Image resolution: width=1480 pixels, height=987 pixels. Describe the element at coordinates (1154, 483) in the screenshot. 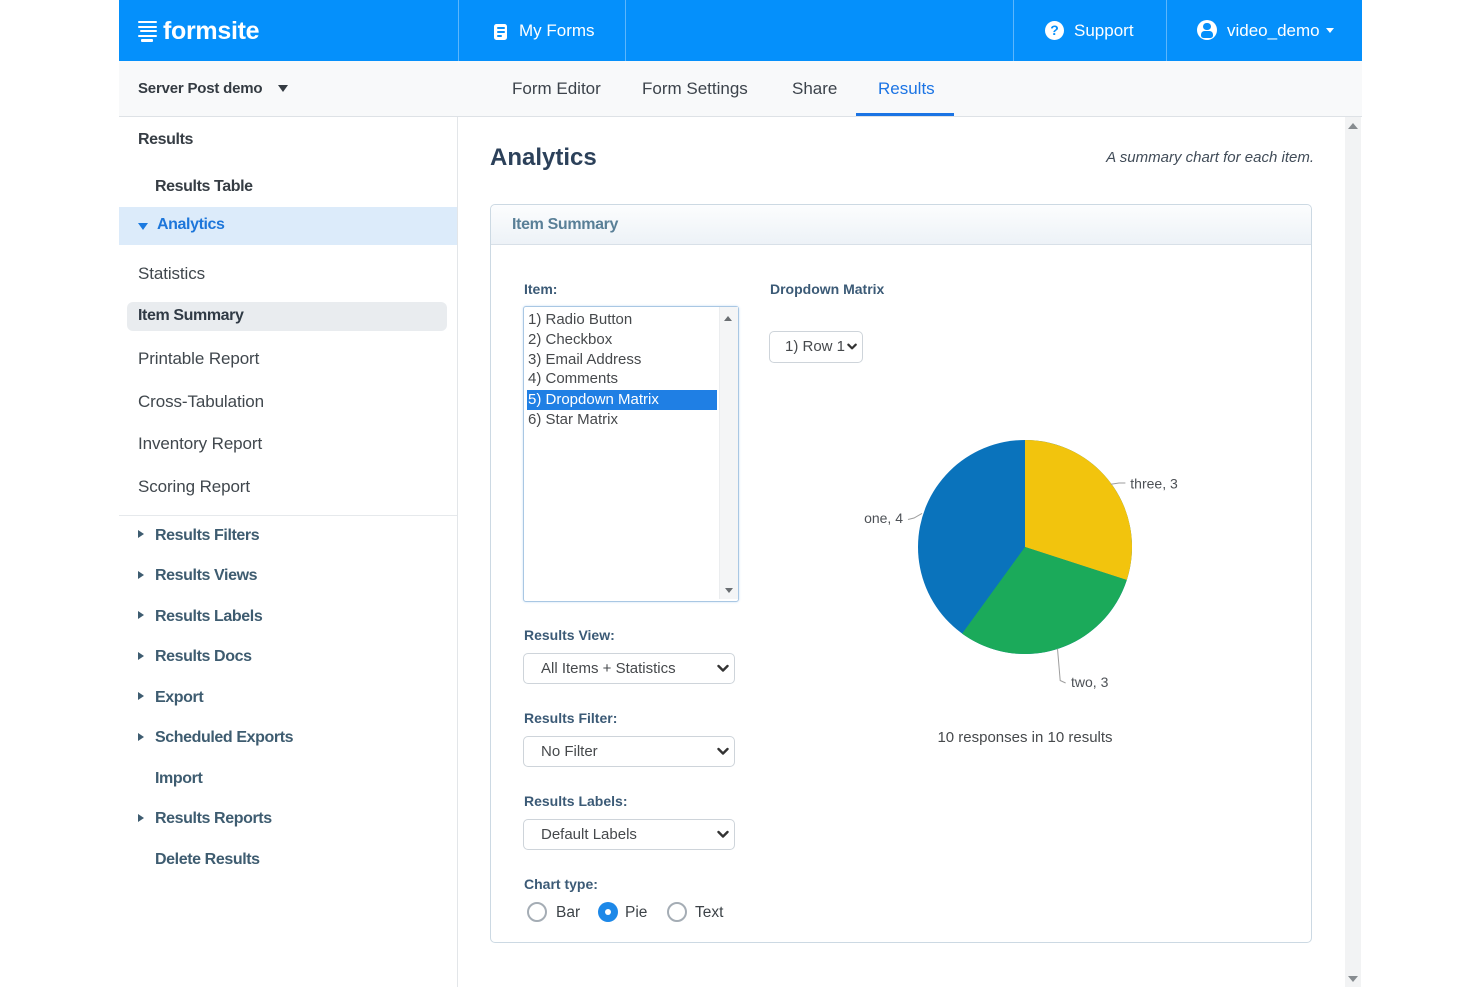

I see `svg-text: three, 3` at that location.